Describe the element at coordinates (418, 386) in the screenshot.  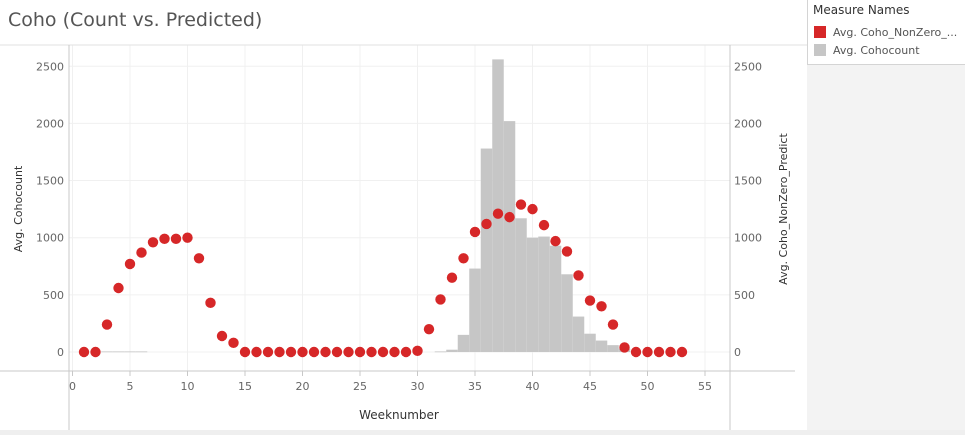
I see `x-tick-label: 30` at that location.